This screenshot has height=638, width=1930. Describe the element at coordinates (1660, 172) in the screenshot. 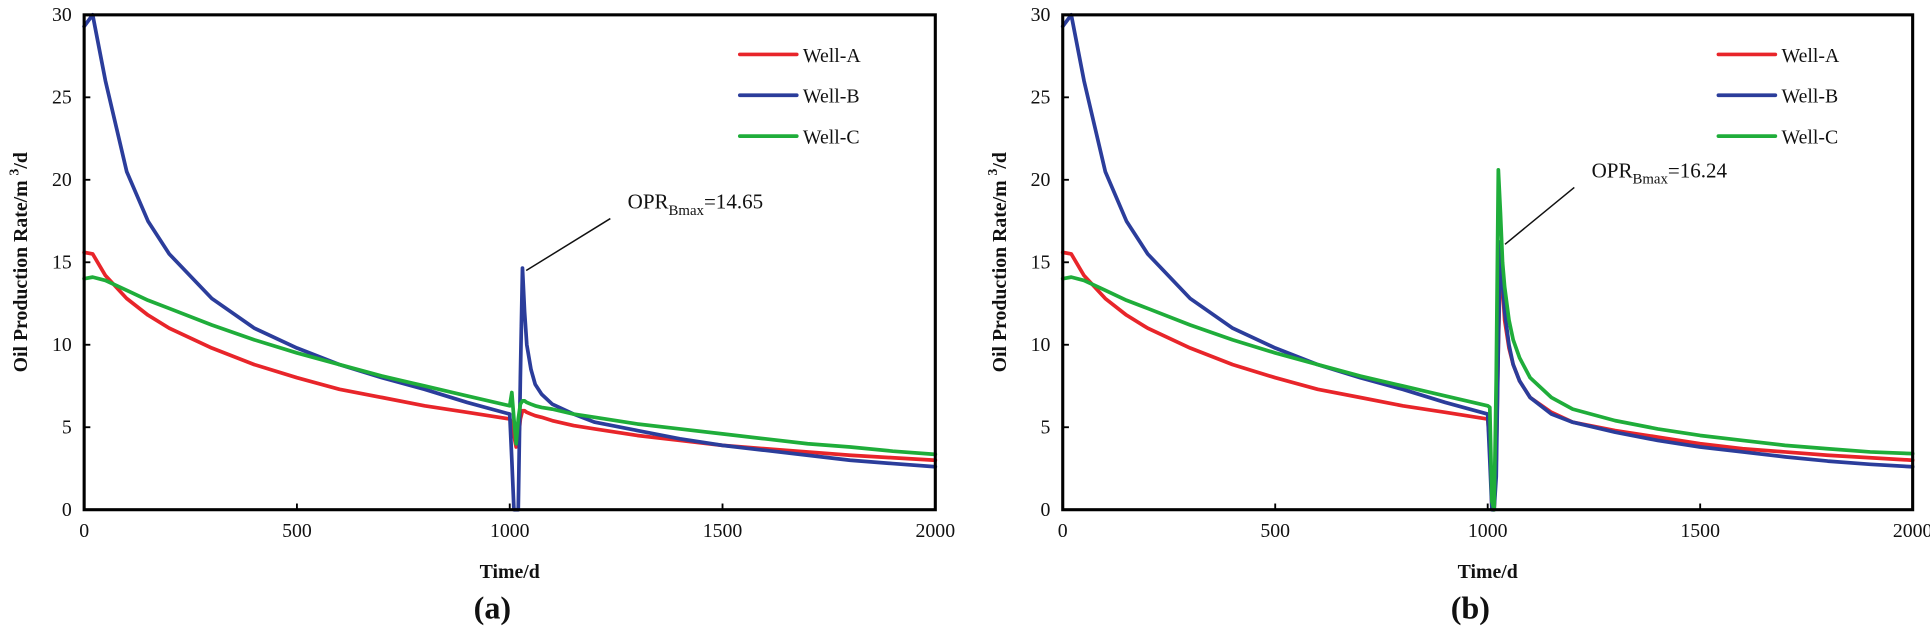

I see `peak-annotation: OPRBmax=16.24` at that location.